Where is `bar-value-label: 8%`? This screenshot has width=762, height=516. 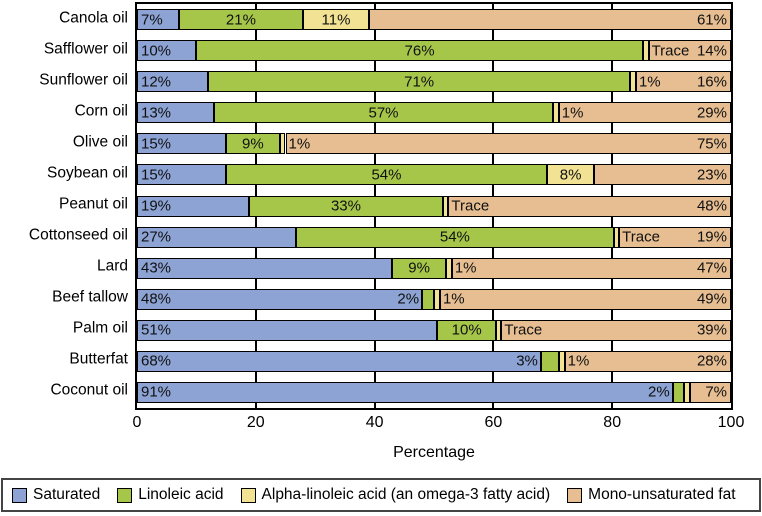 bar-value-label: 8% is located at coordinates (570, 175).